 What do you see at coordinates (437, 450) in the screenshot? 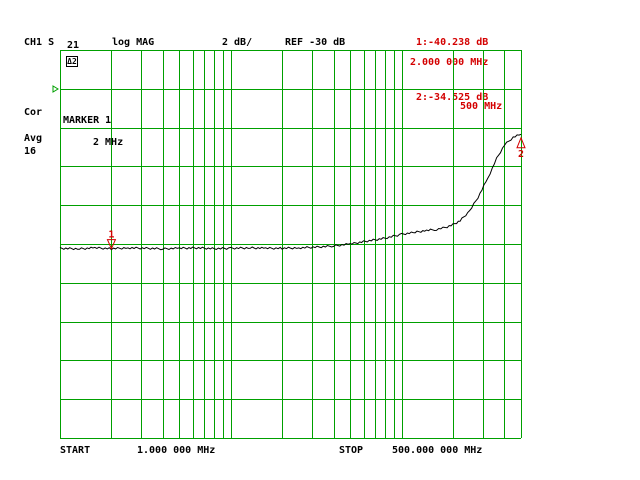
I see `stop-value: 500.000 000 MHz` at bounding box center [437, 450].